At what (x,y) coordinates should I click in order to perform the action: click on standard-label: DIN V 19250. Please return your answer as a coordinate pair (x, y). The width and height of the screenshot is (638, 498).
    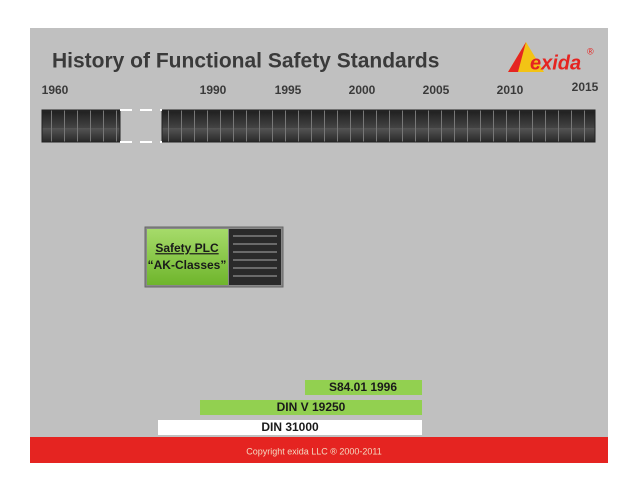
    Looking at the image, I should click on (311, 407).